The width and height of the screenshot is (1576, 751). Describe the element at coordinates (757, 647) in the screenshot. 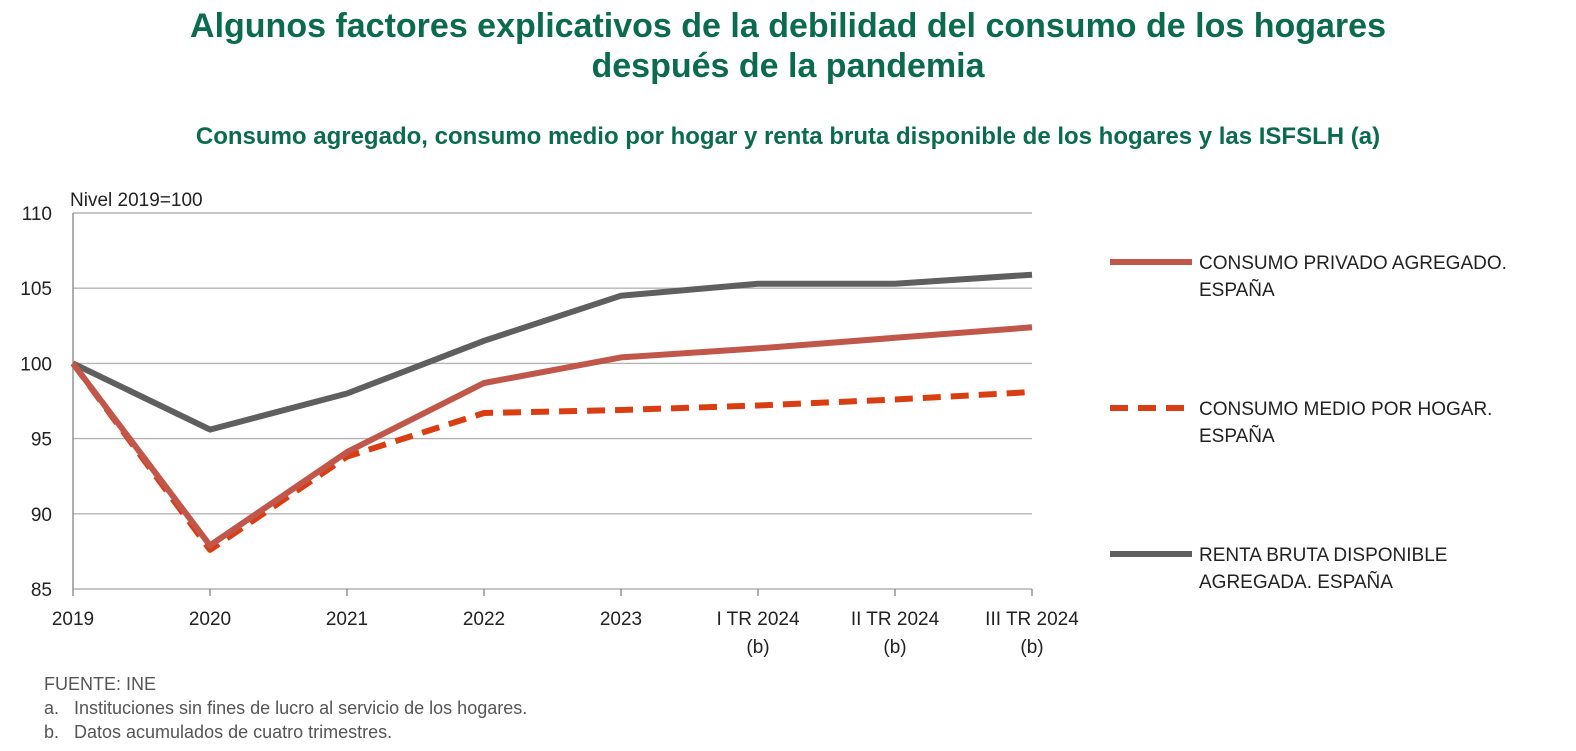

I see `x-tick-label-5-1: (b)` at that location.